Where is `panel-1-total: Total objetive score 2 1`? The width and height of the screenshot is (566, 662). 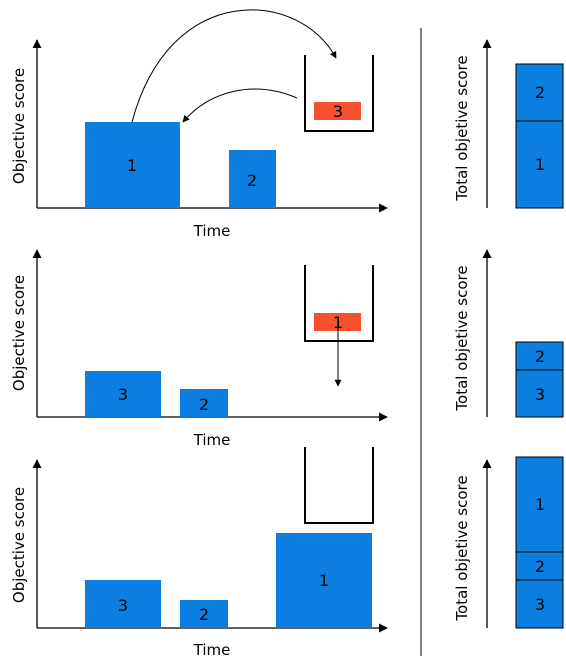 panel-1-total: Total objetive score 2 1 is located at coordinates (508, 124).